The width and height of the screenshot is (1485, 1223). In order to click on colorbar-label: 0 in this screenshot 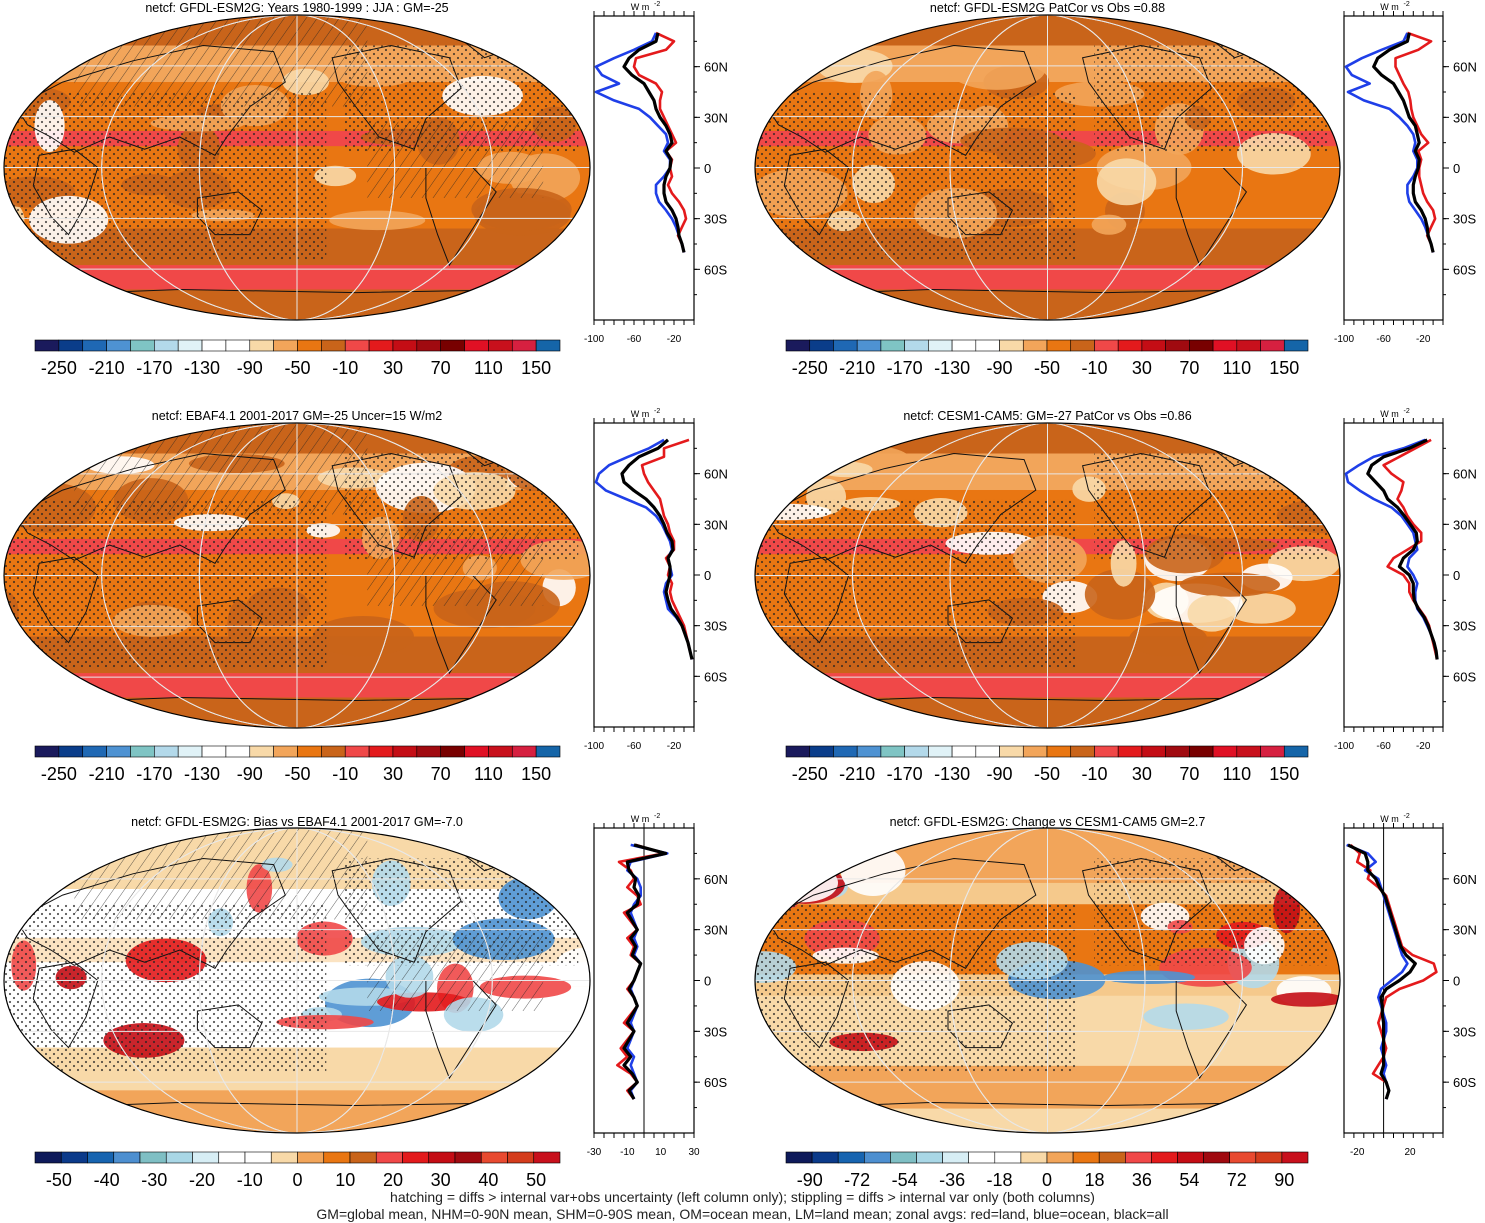, I will do `click(297, 1180)`.